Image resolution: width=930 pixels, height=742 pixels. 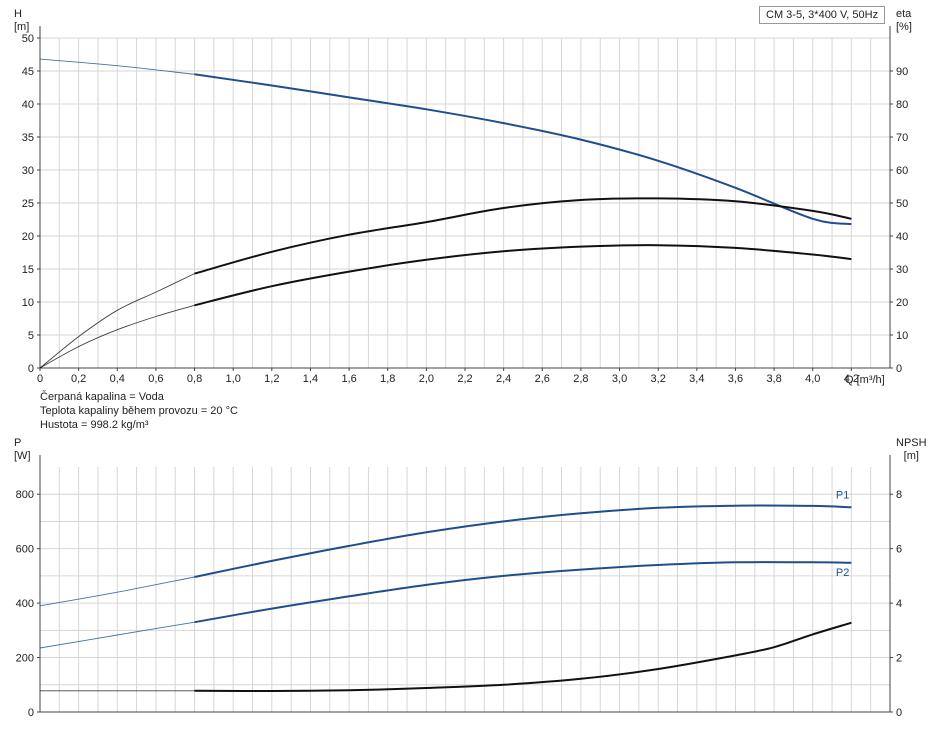 I want to click on x-tick-label: 1,8, so click(x=387, y=379).